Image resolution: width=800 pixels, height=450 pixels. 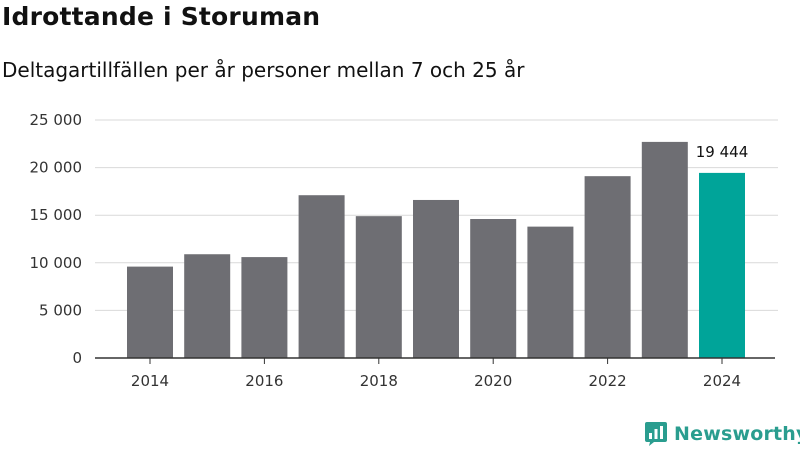 I want to click on x-tick-label: 2022, so click(x=608, y=381).